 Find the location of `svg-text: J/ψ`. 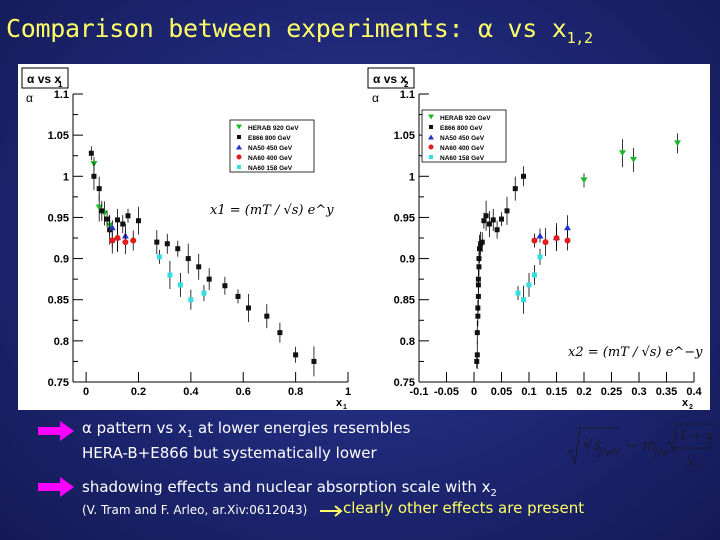

svg-text: J/ψ is located at coordinates (660, 453).